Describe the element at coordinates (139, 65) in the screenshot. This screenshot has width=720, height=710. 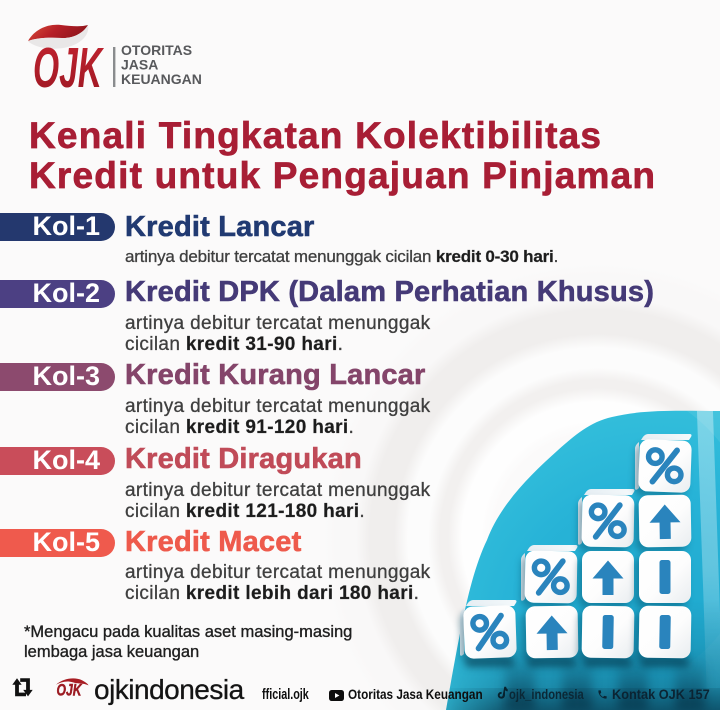
I see `svg-text: JASA` at that location.